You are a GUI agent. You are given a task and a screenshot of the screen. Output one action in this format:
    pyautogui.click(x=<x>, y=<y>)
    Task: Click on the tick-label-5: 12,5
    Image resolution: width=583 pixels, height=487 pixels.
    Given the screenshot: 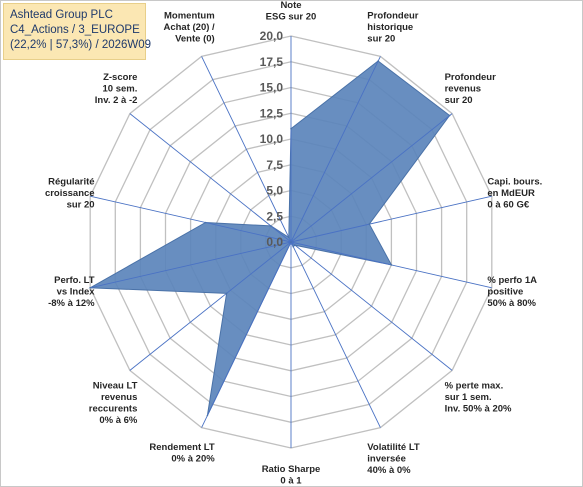 What is the action you would take?
    pyautogui.click(x=272, y=113)
    